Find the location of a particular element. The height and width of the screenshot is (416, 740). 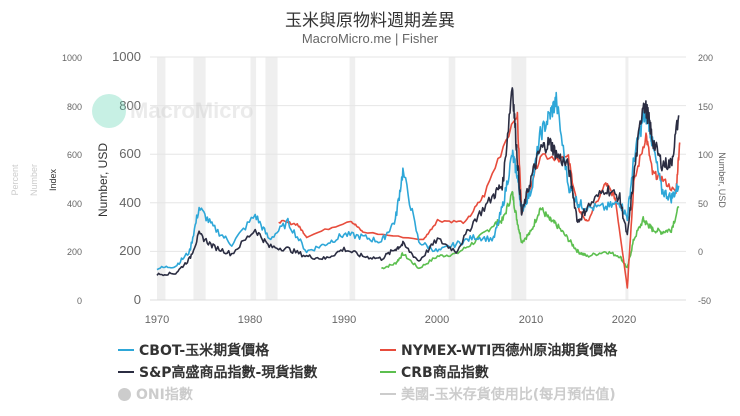

svg-text: 100 is located at coordinates (705, 155).